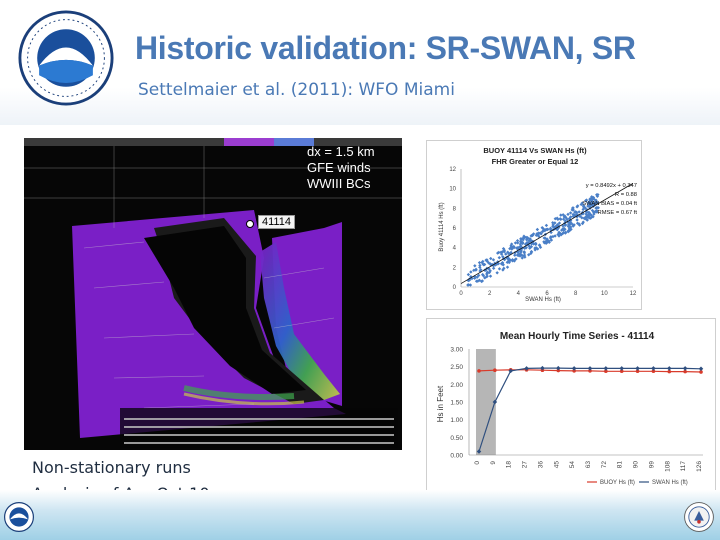 This screenshot has width=720, height=540. Describe the element at coordinates (576, 294) in the screenshot. I see `x-tick-label: 8` at that location.